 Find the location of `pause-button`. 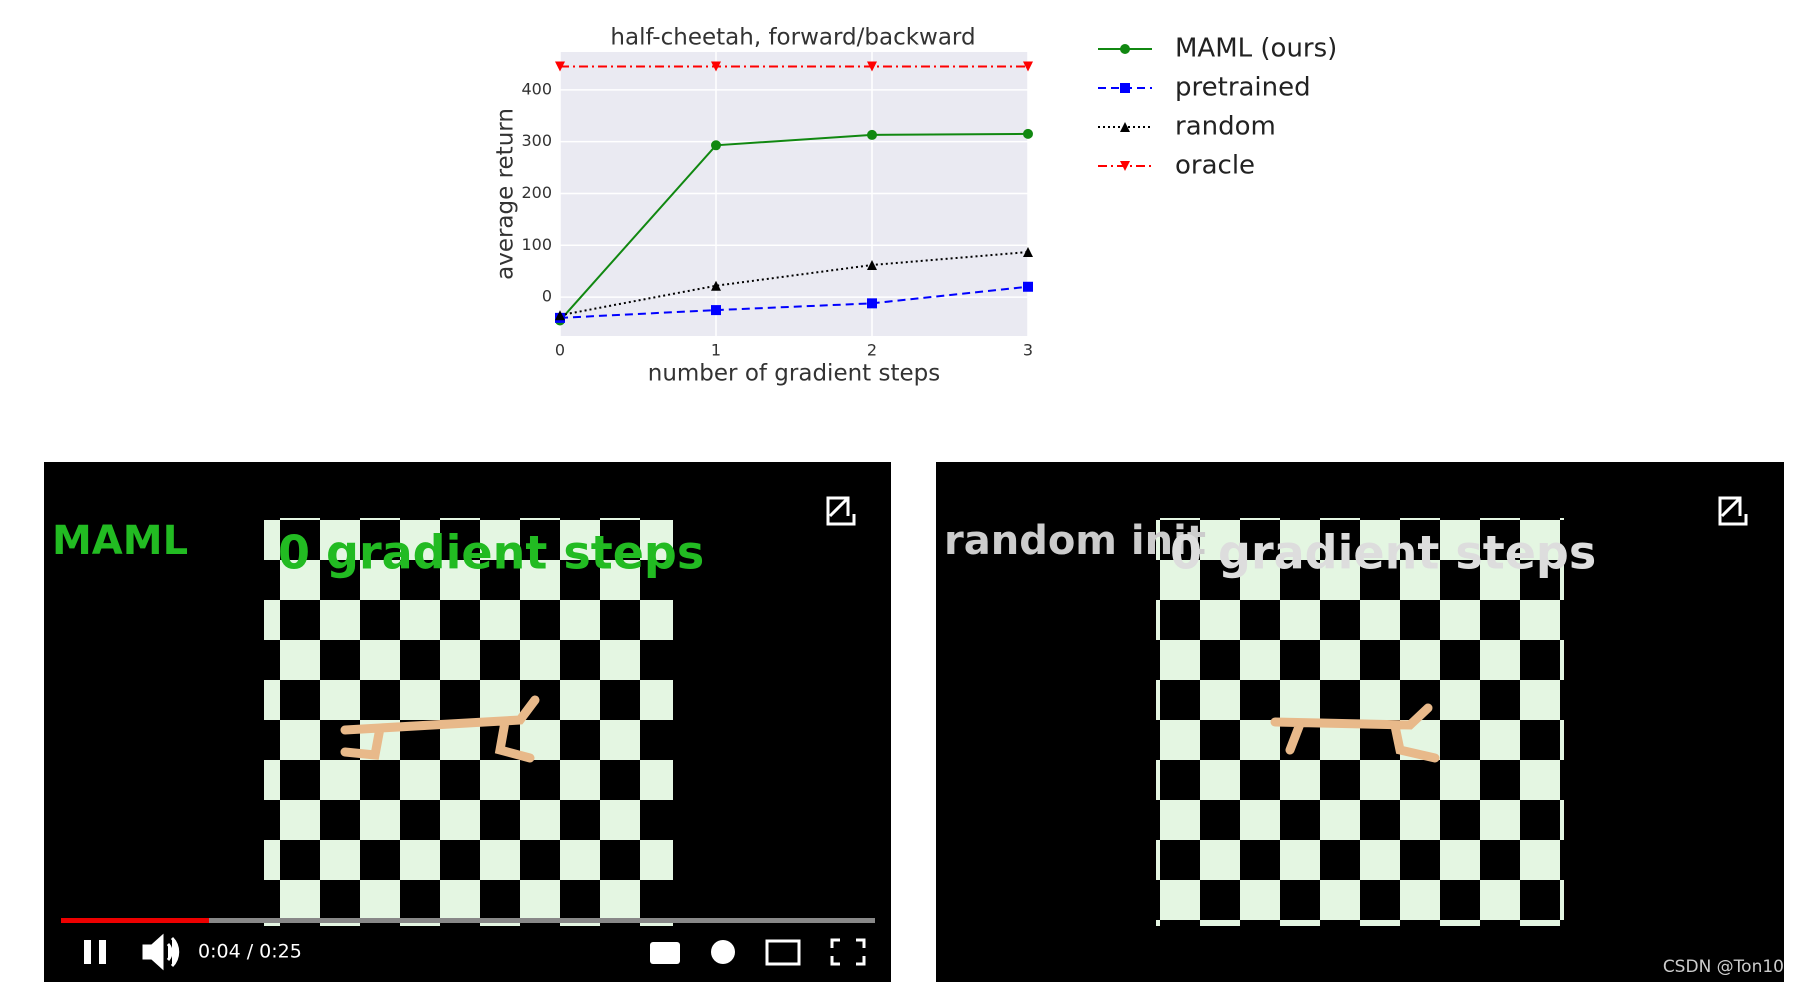

pause-button is located at coordinates (87, 952).